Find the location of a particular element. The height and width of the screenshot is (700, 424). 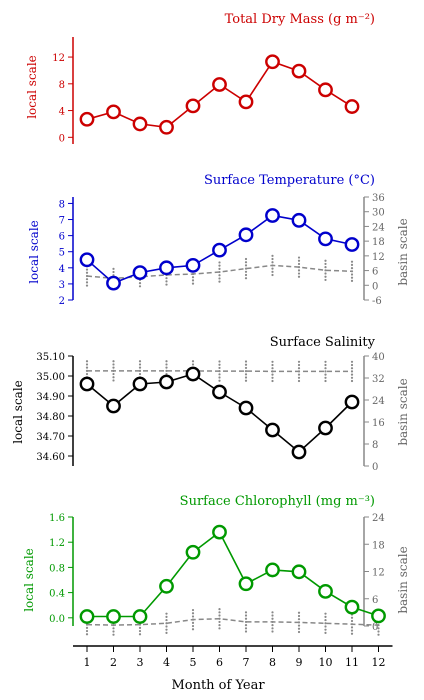

panel-2-left-tick-label: 6 is located at coordinates (62, 237).